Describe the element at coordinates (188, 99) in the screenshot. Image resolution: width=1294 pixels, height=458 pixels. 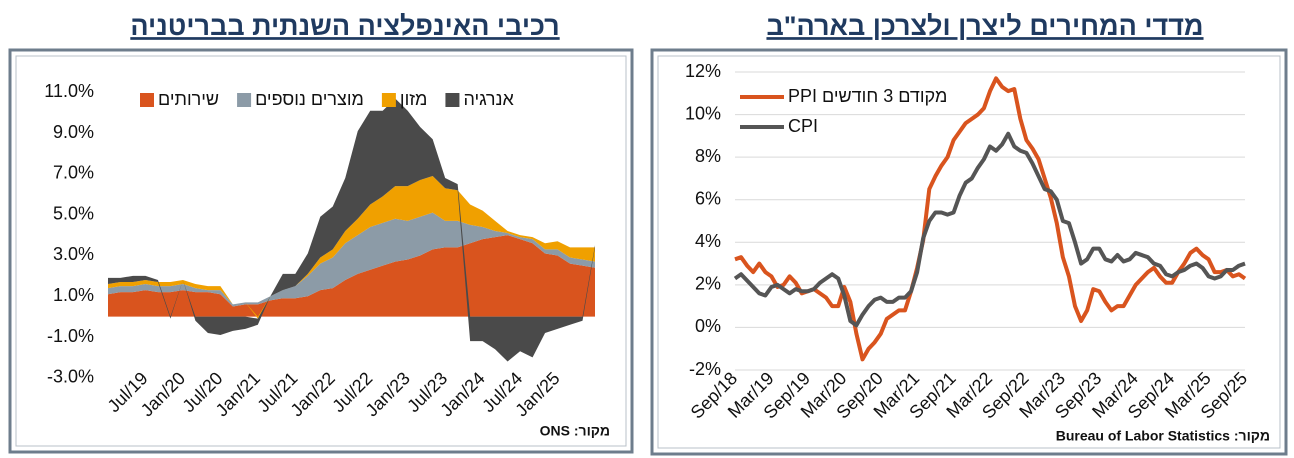
I see `legend-label: שירותים` at that location.